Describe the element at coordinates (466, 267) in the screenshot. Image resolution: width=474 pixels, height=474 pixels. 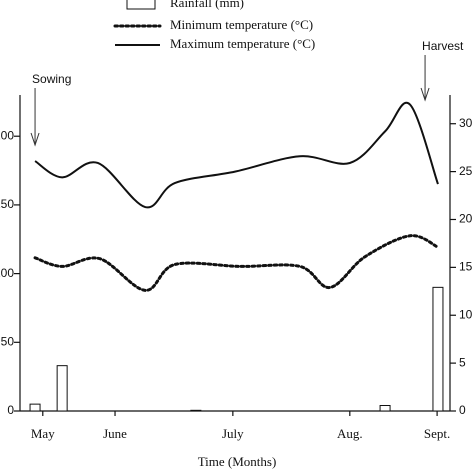
I see `y2-tick-label: 15` at that location.